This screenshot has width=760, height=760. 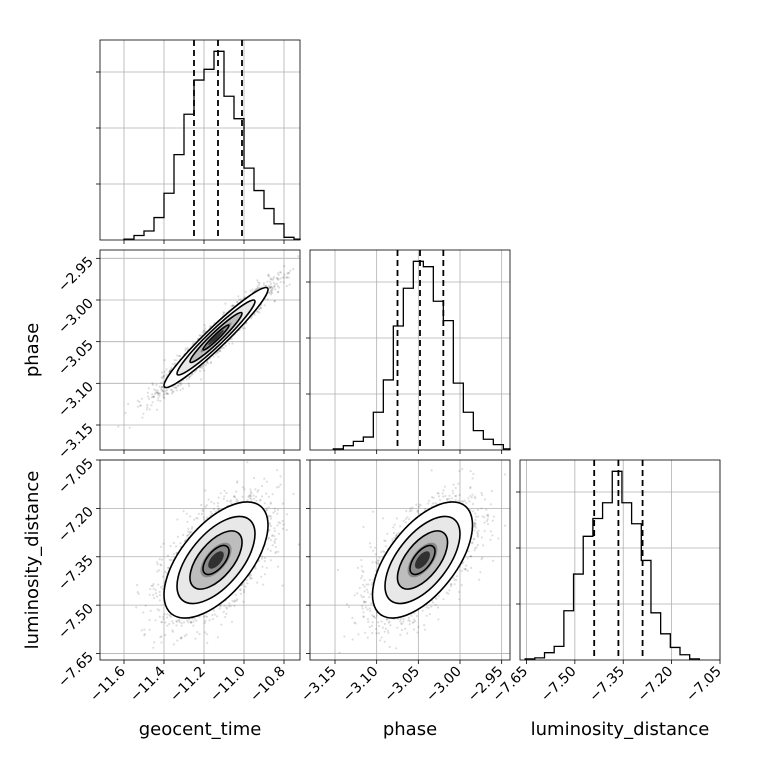 What do you see at coordinates (76, 317) in the screenshot?
I see `y-tick-label: −3.00` at bounding box center [76, 317].